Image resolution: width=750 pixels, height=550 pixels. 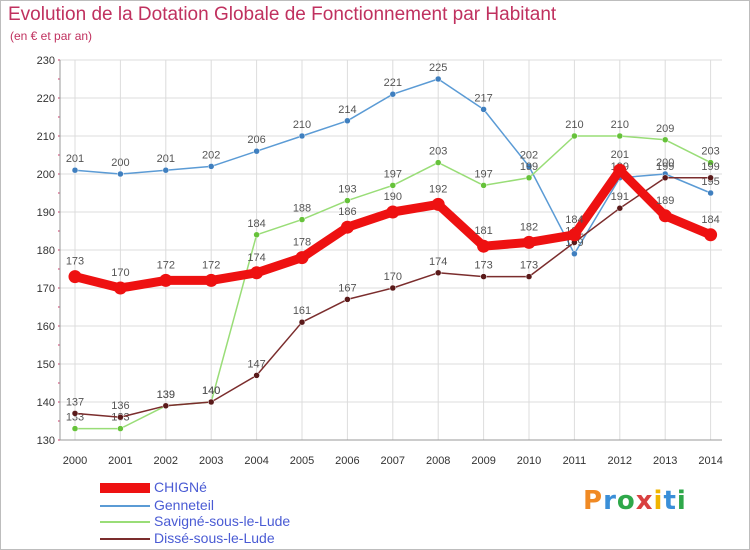 What do you see at coordinates (51, 36) in the screenshot?
I see `chart-subtitle: (en € et par an)` at bounding box center [51, 36].